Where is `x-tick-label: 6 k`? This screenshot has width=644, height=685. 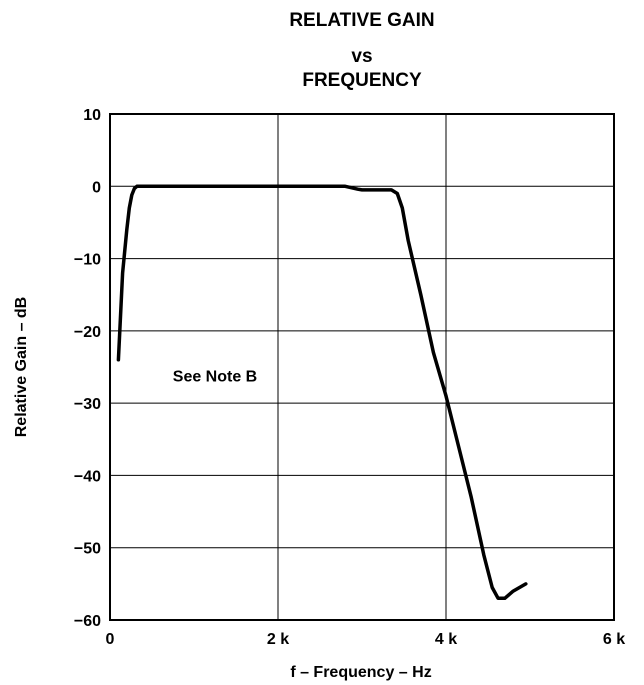 x-tick-label: 6 k is located at coordinates (614, 639).